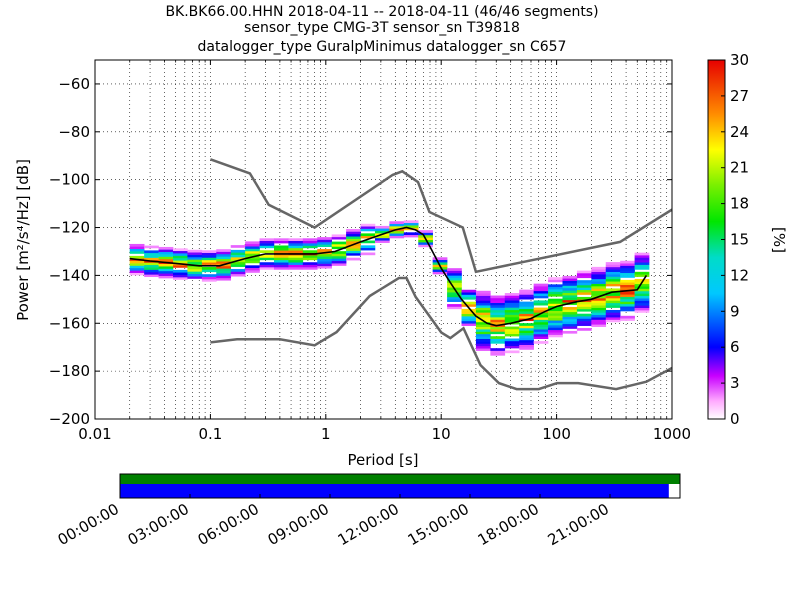 Image resolution: width=800 pixels, height=600 pixels. Describe the element at coordinates (394, 491) in the screenshot. I see `data-coverage-bar` at that location.